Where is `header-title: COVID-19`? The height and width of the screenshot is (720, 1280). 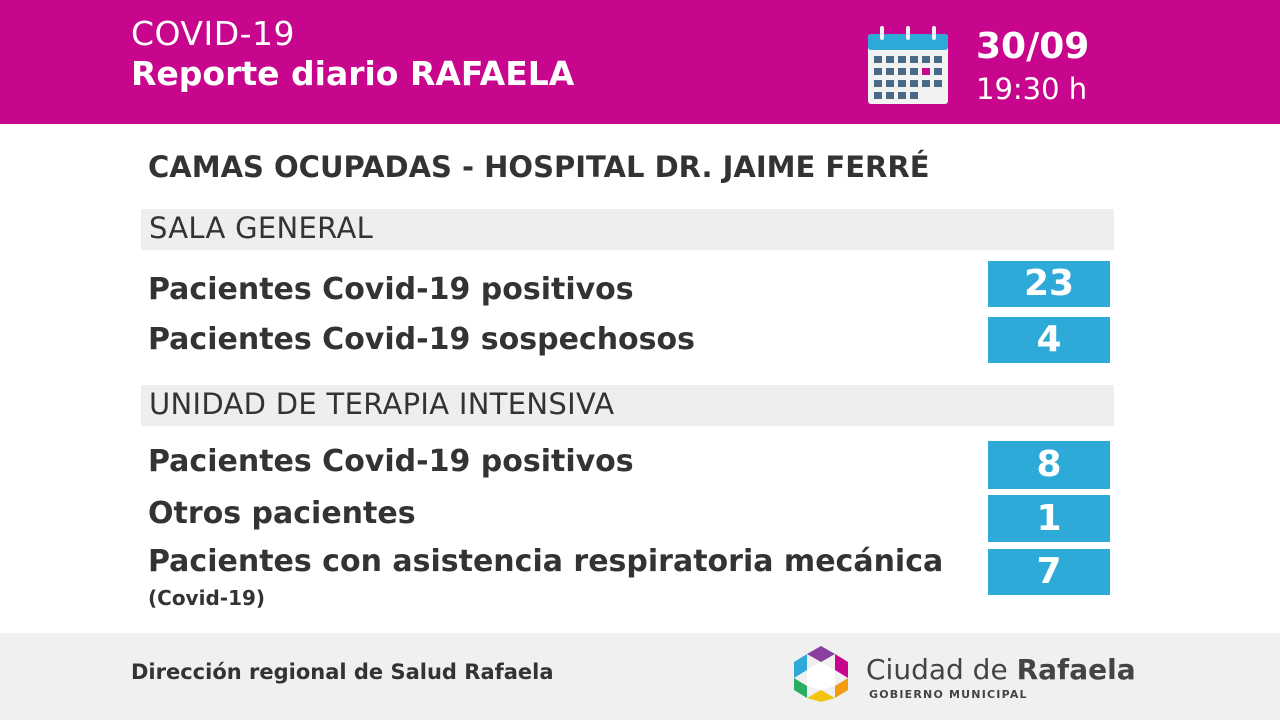
header-title: COVID-19 is located at coordinates (213, 33).